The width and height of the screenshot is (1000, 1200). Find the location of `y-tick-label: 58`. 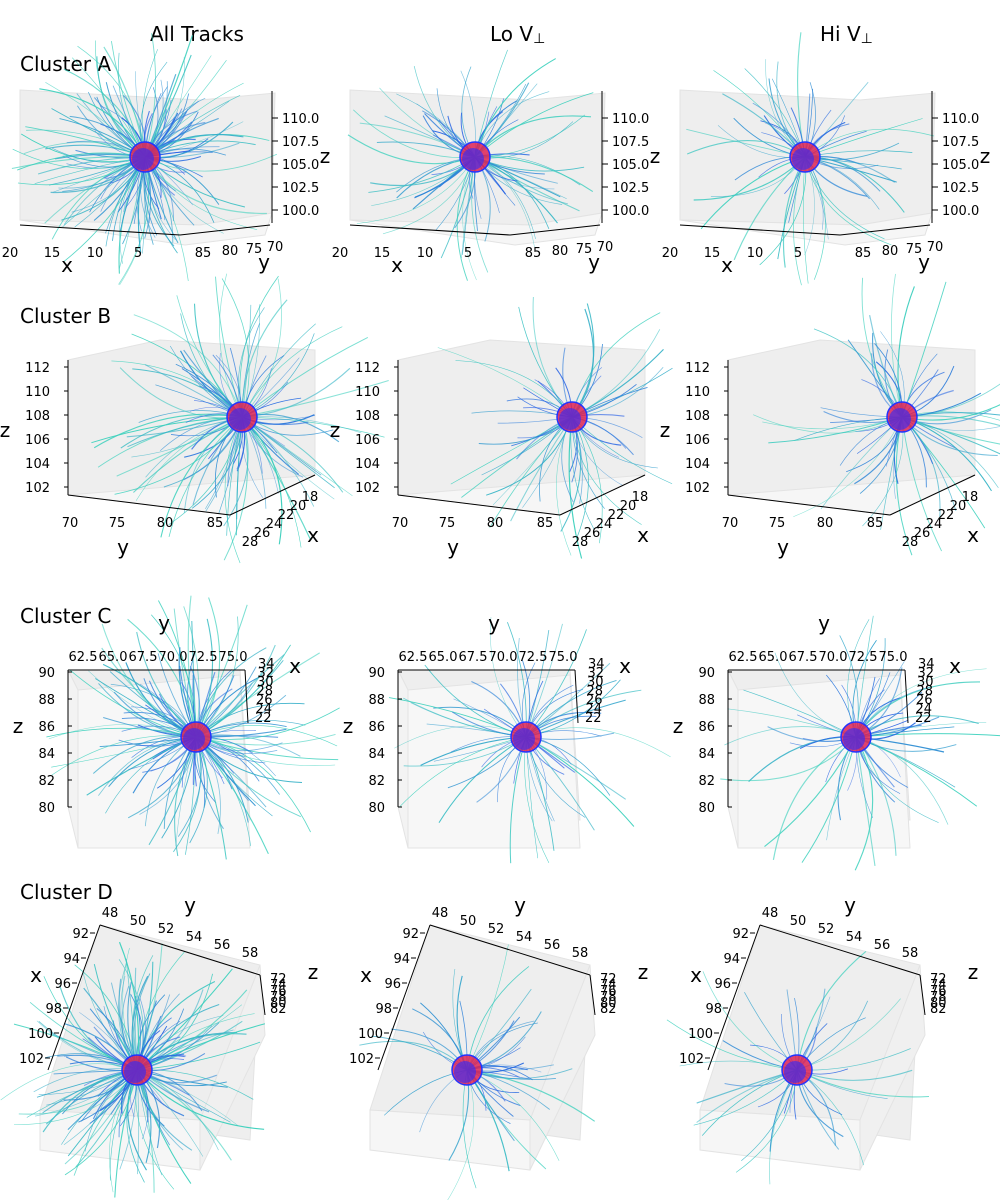

y-tick-label: 58 is located at coordinates (250, 953).